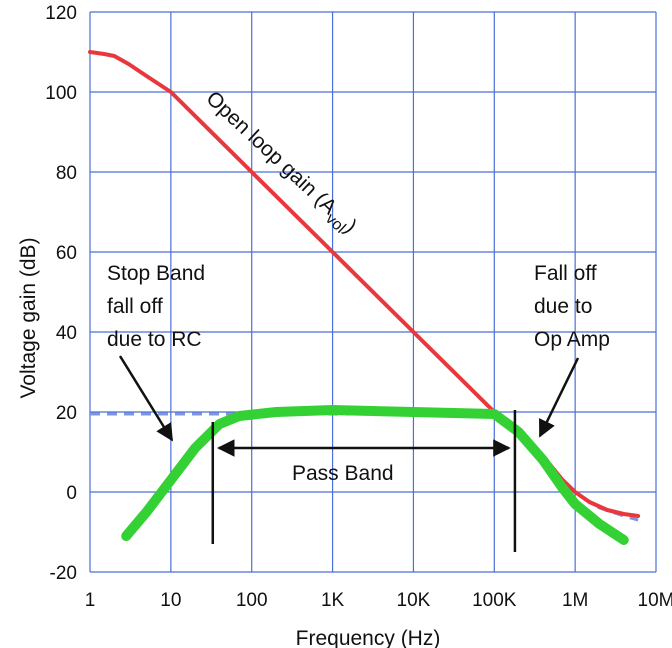 The width and height of the screenshot is (672, 648). I want to click on y-tick-label: 60, so click(66, 253).